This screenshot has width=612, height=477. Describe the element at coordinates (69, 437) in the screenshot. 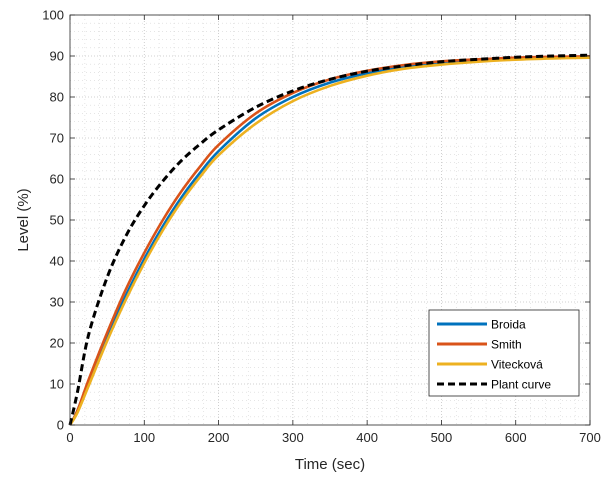

I see `x-tick-label: 0` at that location.